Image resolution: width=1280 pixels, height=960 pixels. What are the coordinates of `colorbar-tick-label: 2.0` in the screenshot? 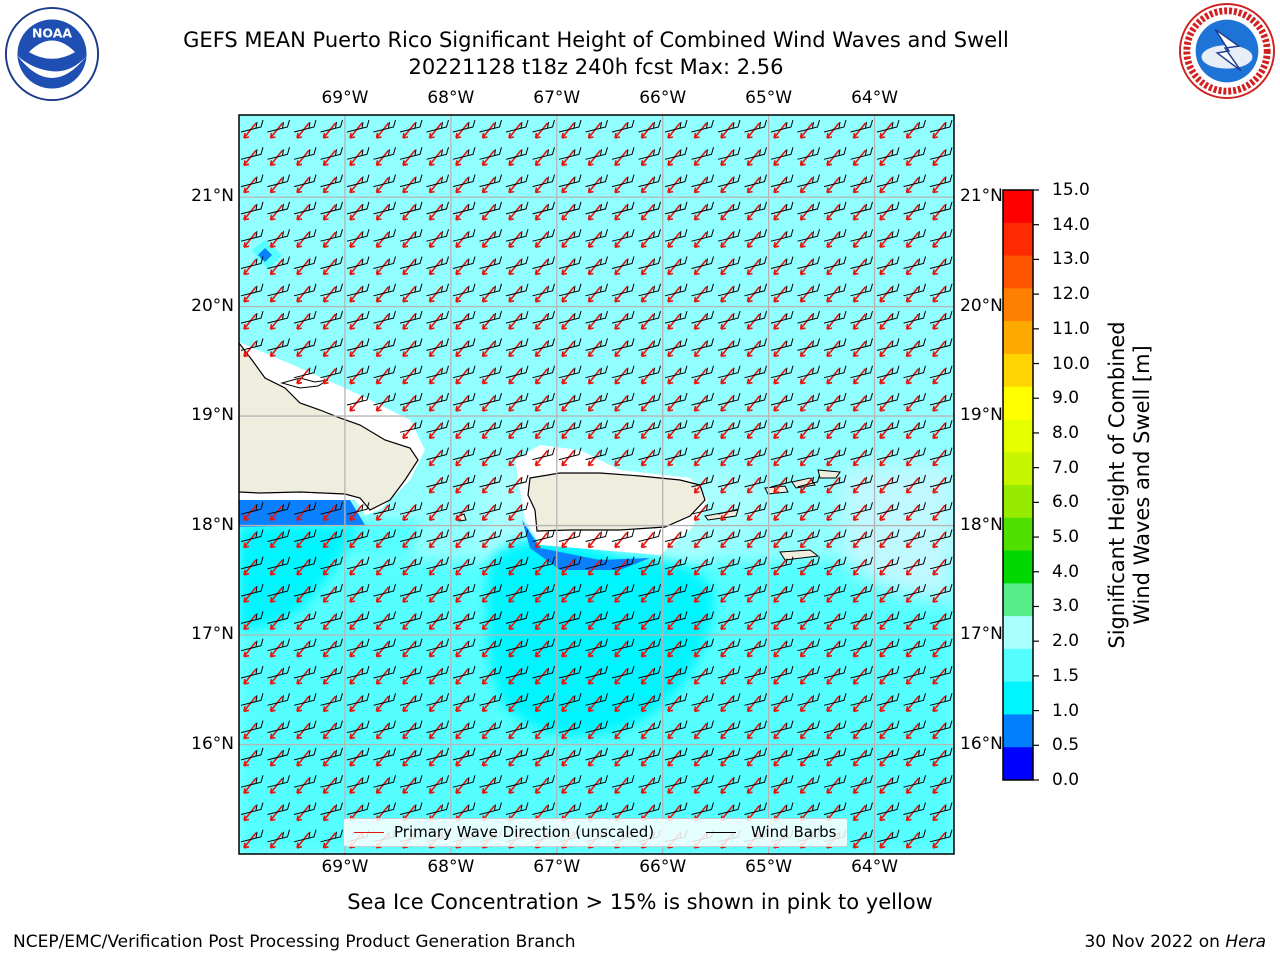 It's located at (1066, 641).